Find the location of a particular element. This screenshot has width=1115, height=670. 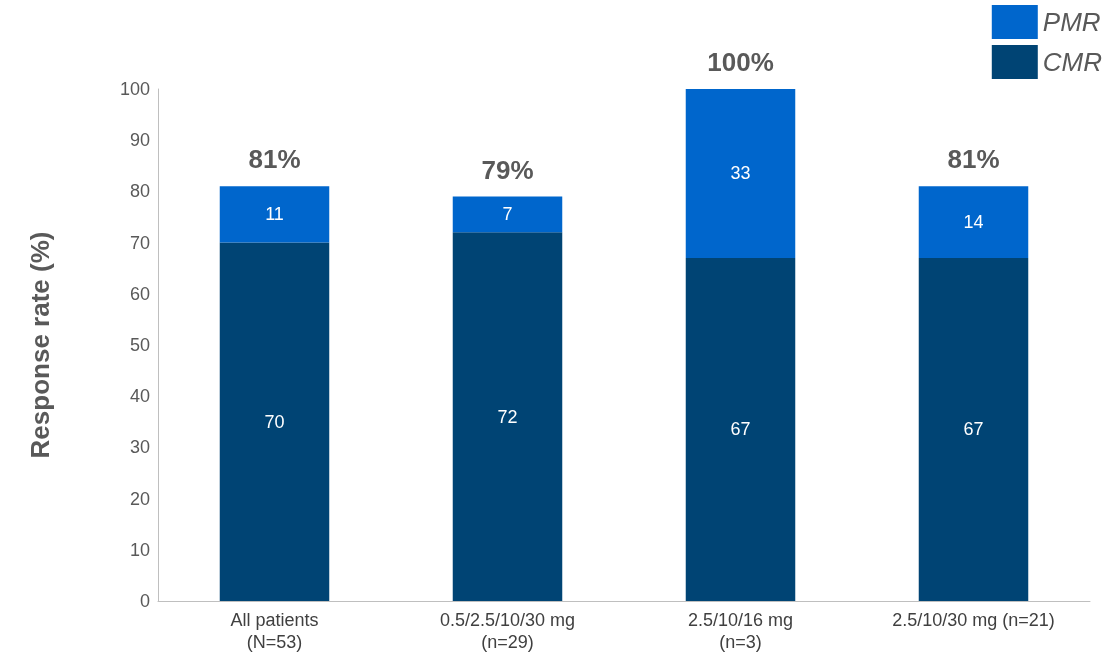

y-tick-label: 100 is located at coordinates (134, 89).